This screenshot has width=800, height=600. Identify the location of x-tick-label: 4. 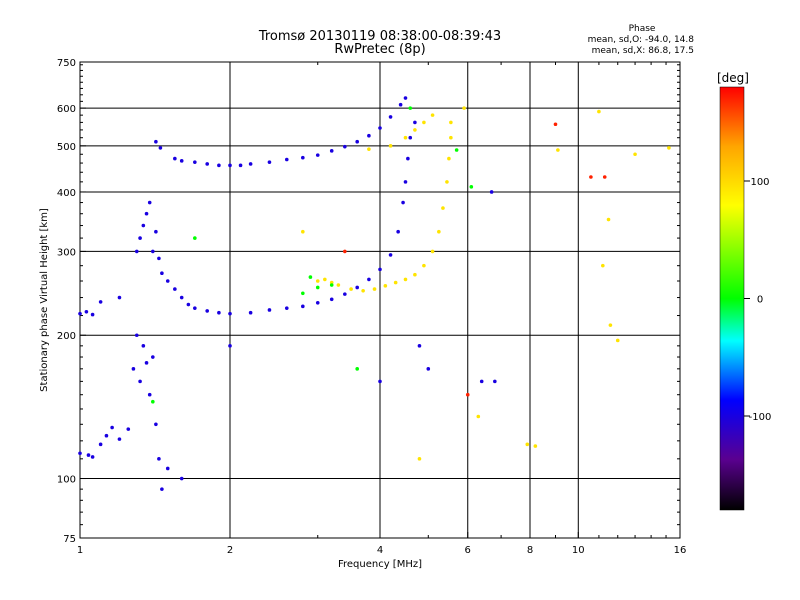
(380, 550).